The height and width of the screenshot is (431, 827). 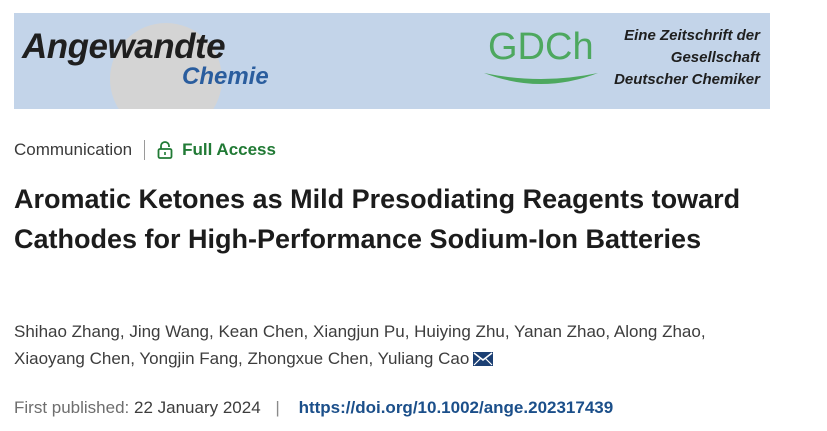 What do you see at coordinates (692, 35) in the screenshot?
I see `society-name-line: Eine Zeitschrift der` at bounding box center [692, 35].